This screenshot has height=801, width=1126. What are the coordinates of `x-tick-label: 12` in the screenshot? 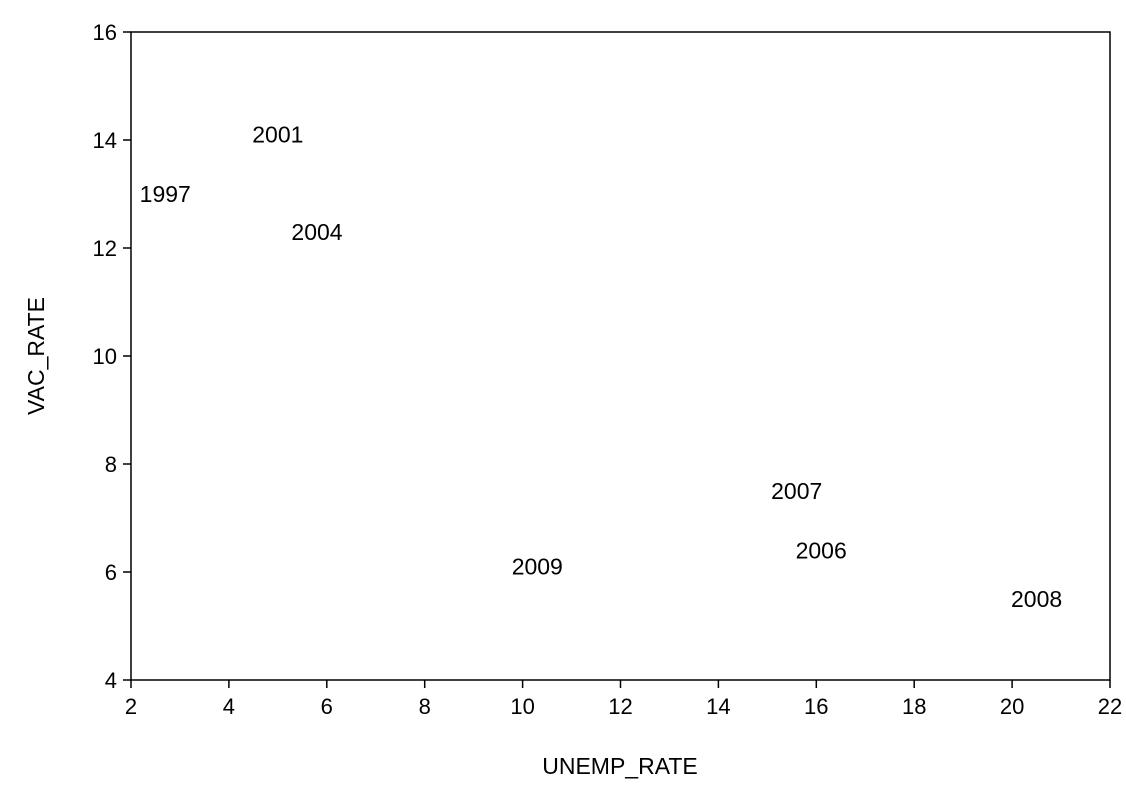 It's located at (620, 706).